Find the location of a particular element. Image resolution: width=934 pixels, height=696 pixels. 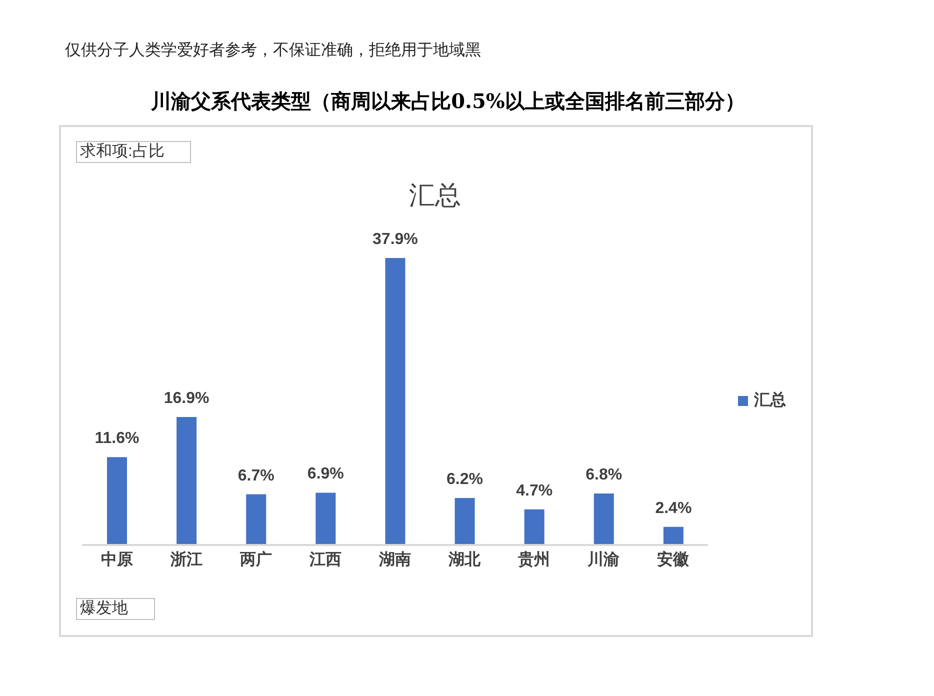

chart-title: 川渝父系代表类型（商周以来占比0.5%以上或全国排名前三部分） is located at coordinates (448, 101).